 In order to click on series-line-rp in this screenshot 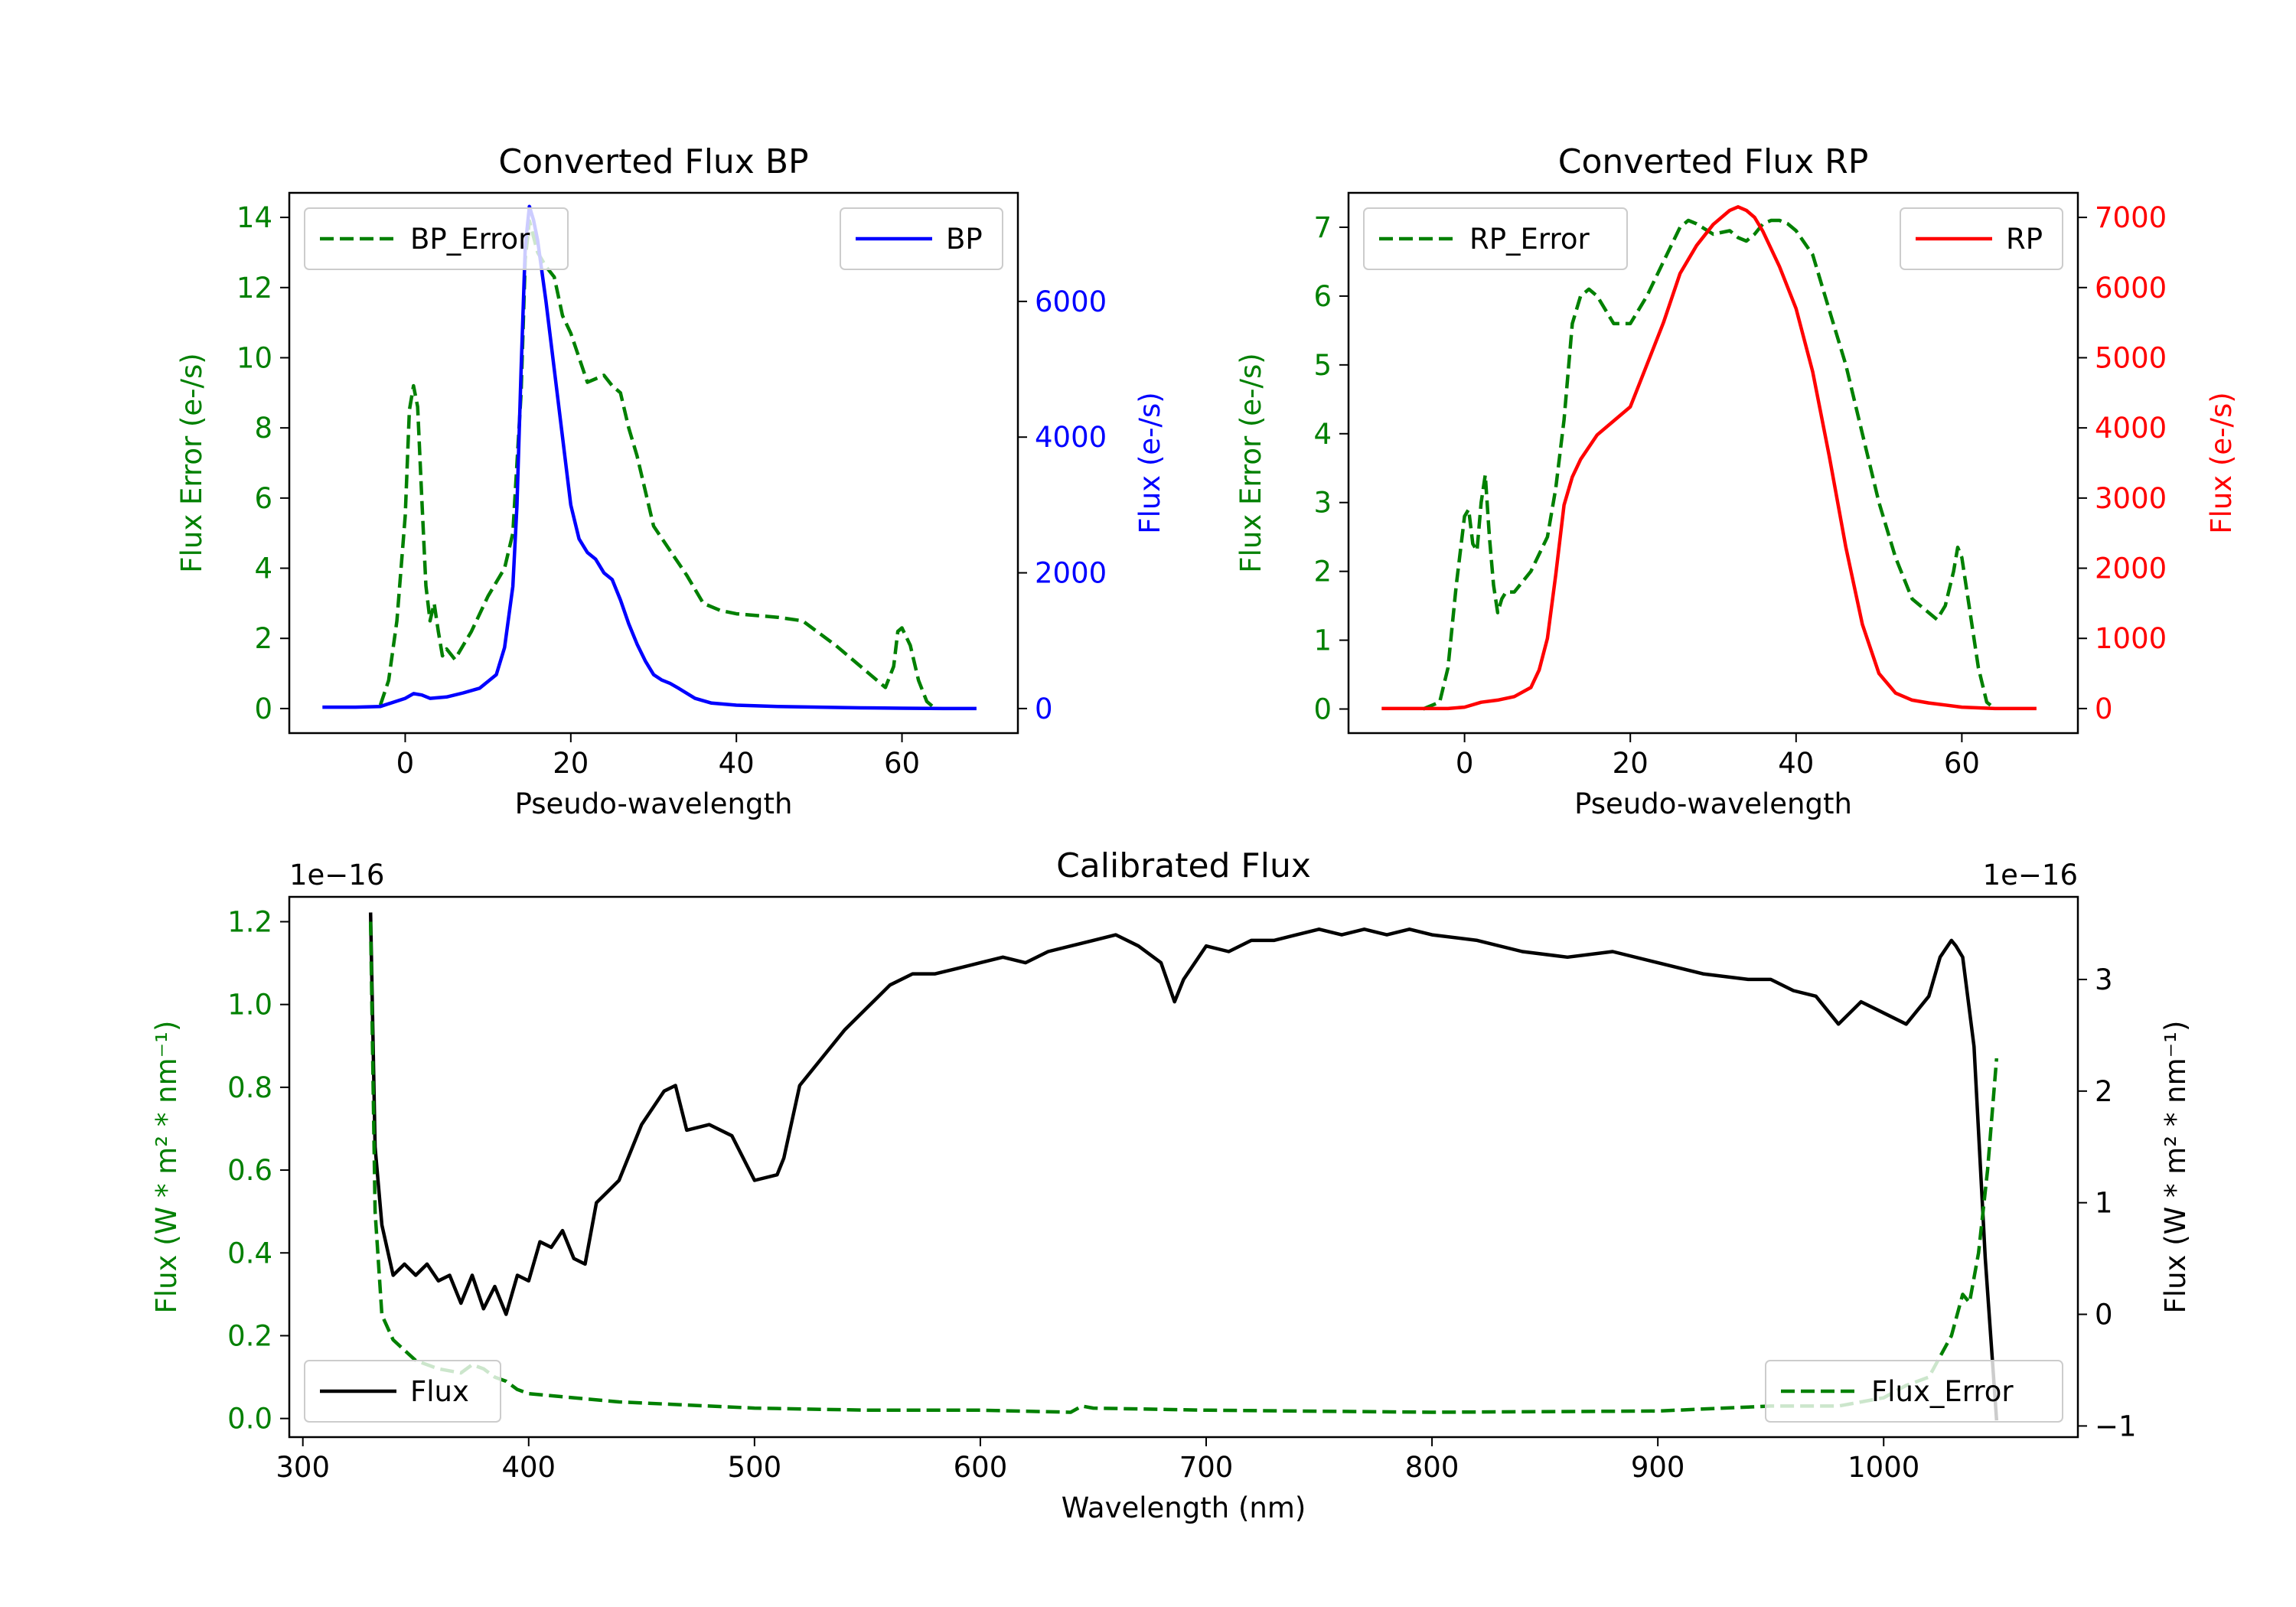, I will do `click(1709, 458)`.